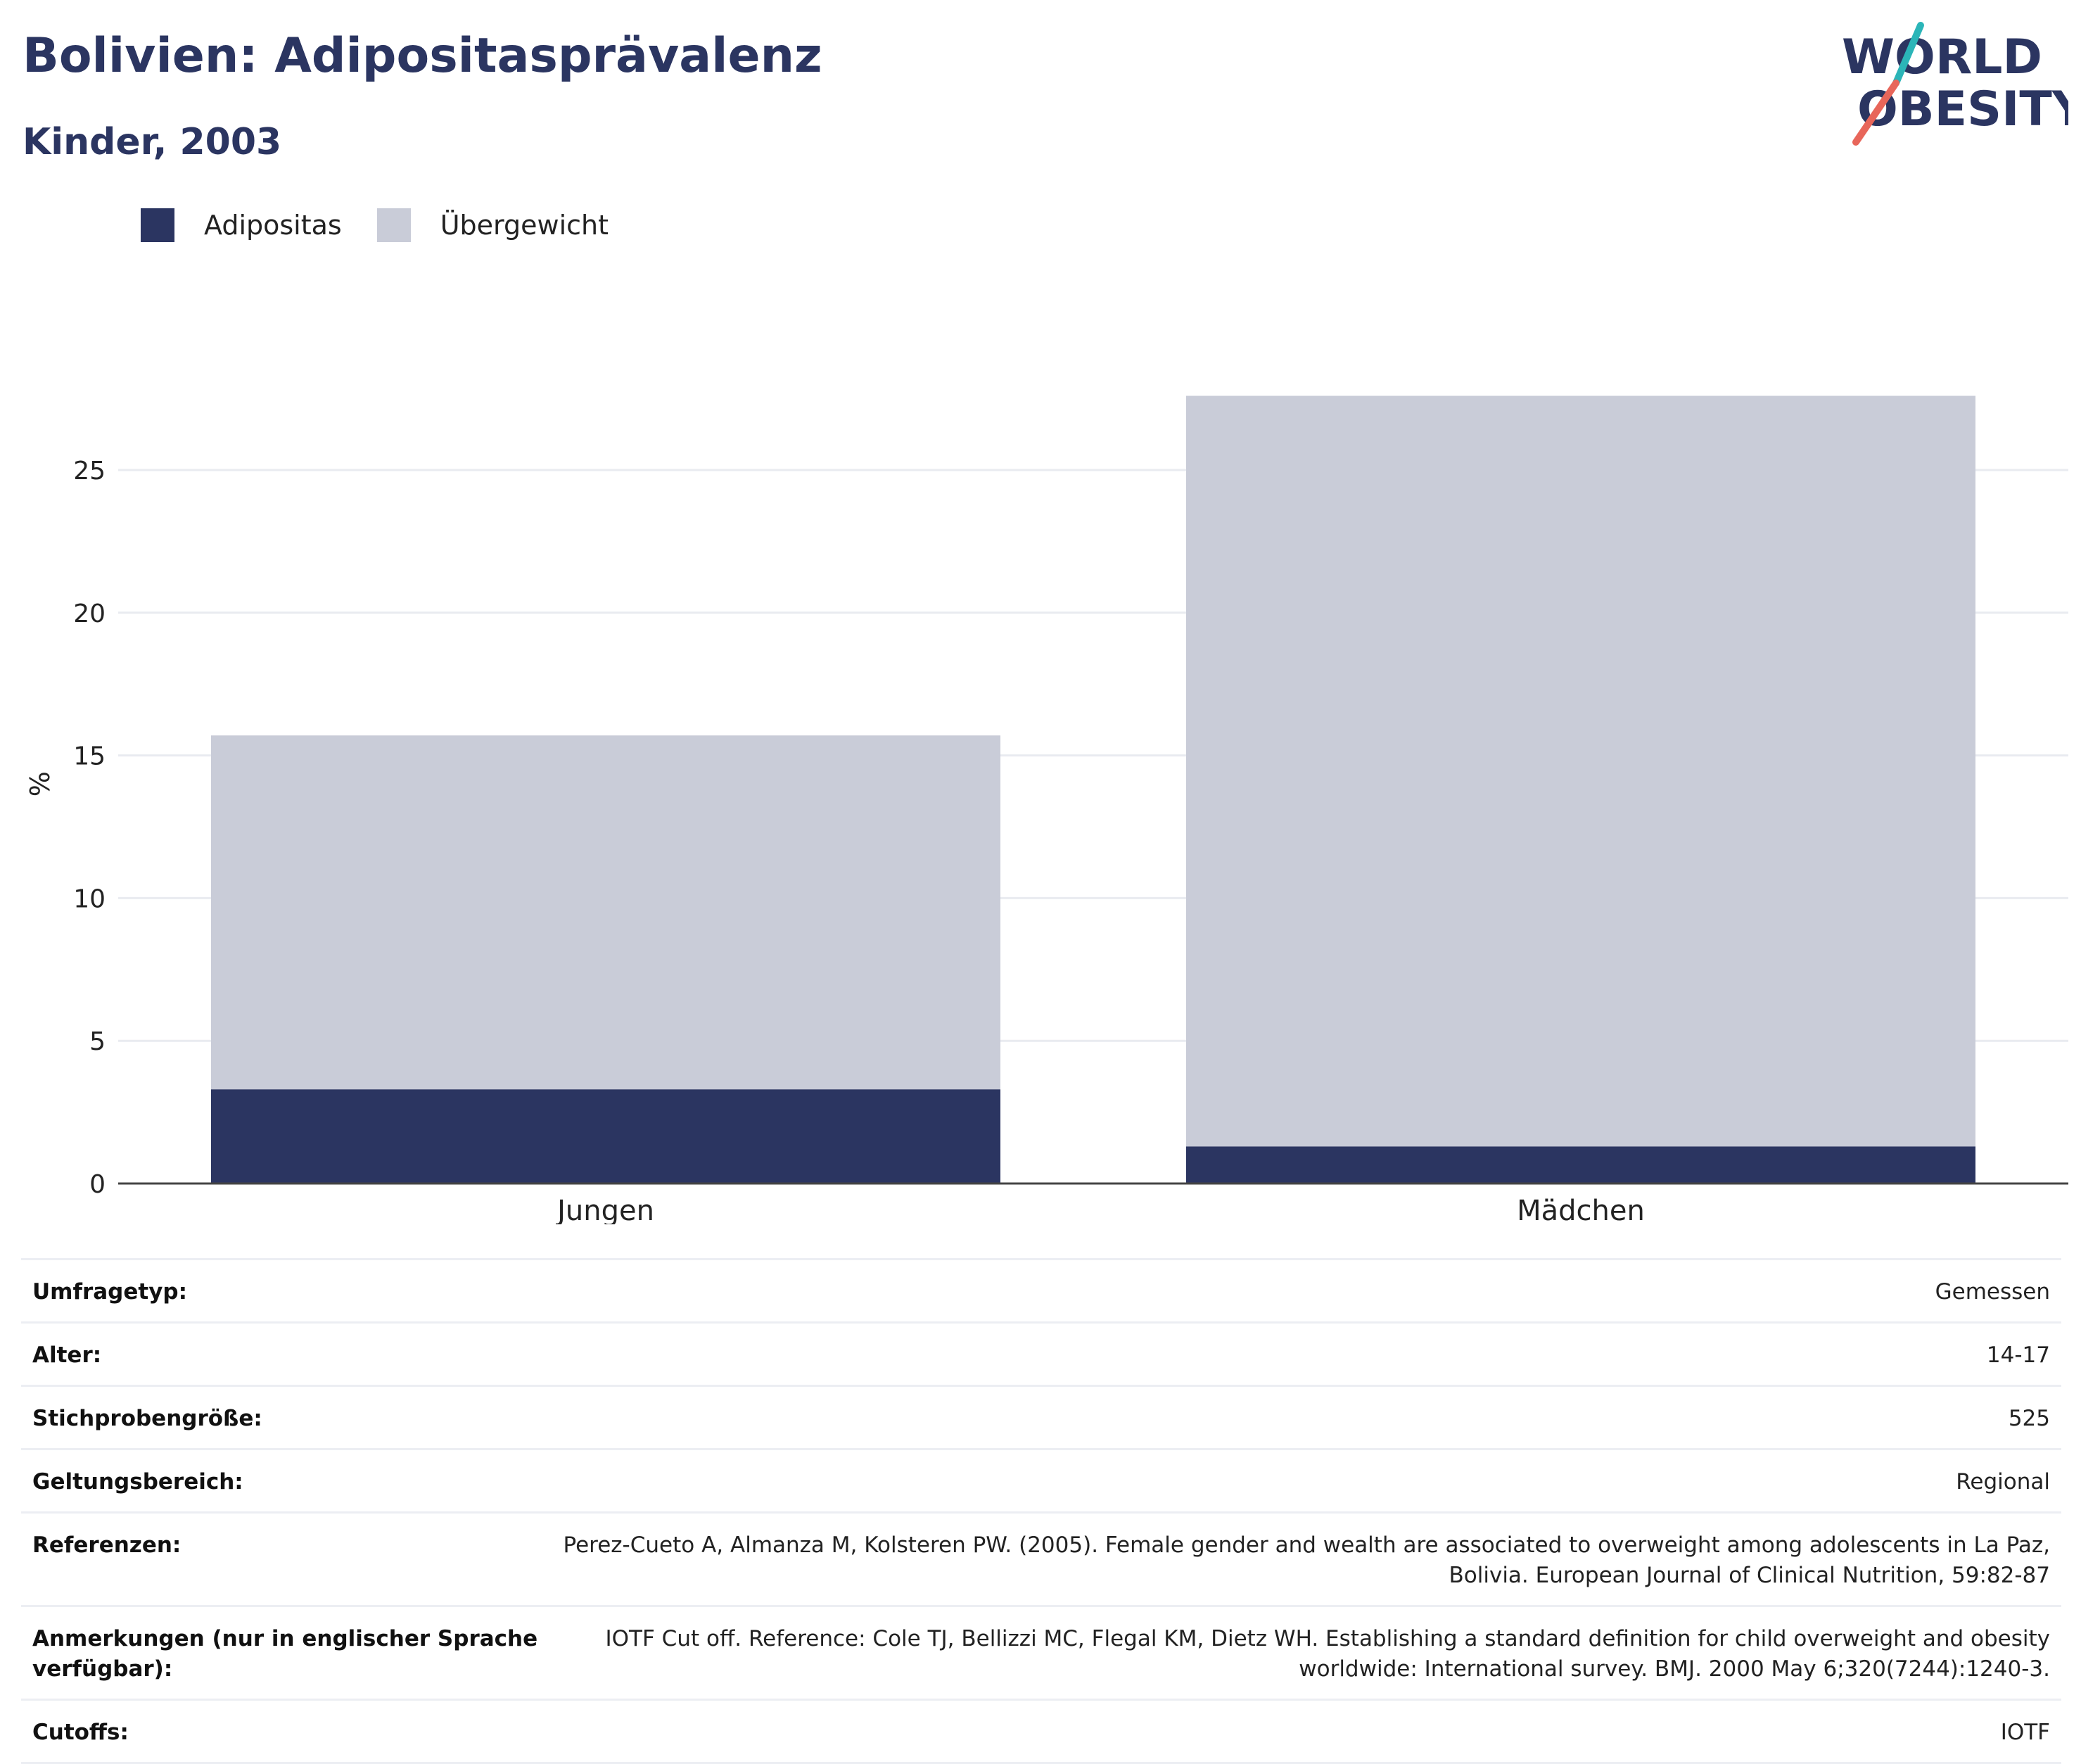  I want to click on legend-label-uebergewicht: Übergewicht, so click(524, 225).